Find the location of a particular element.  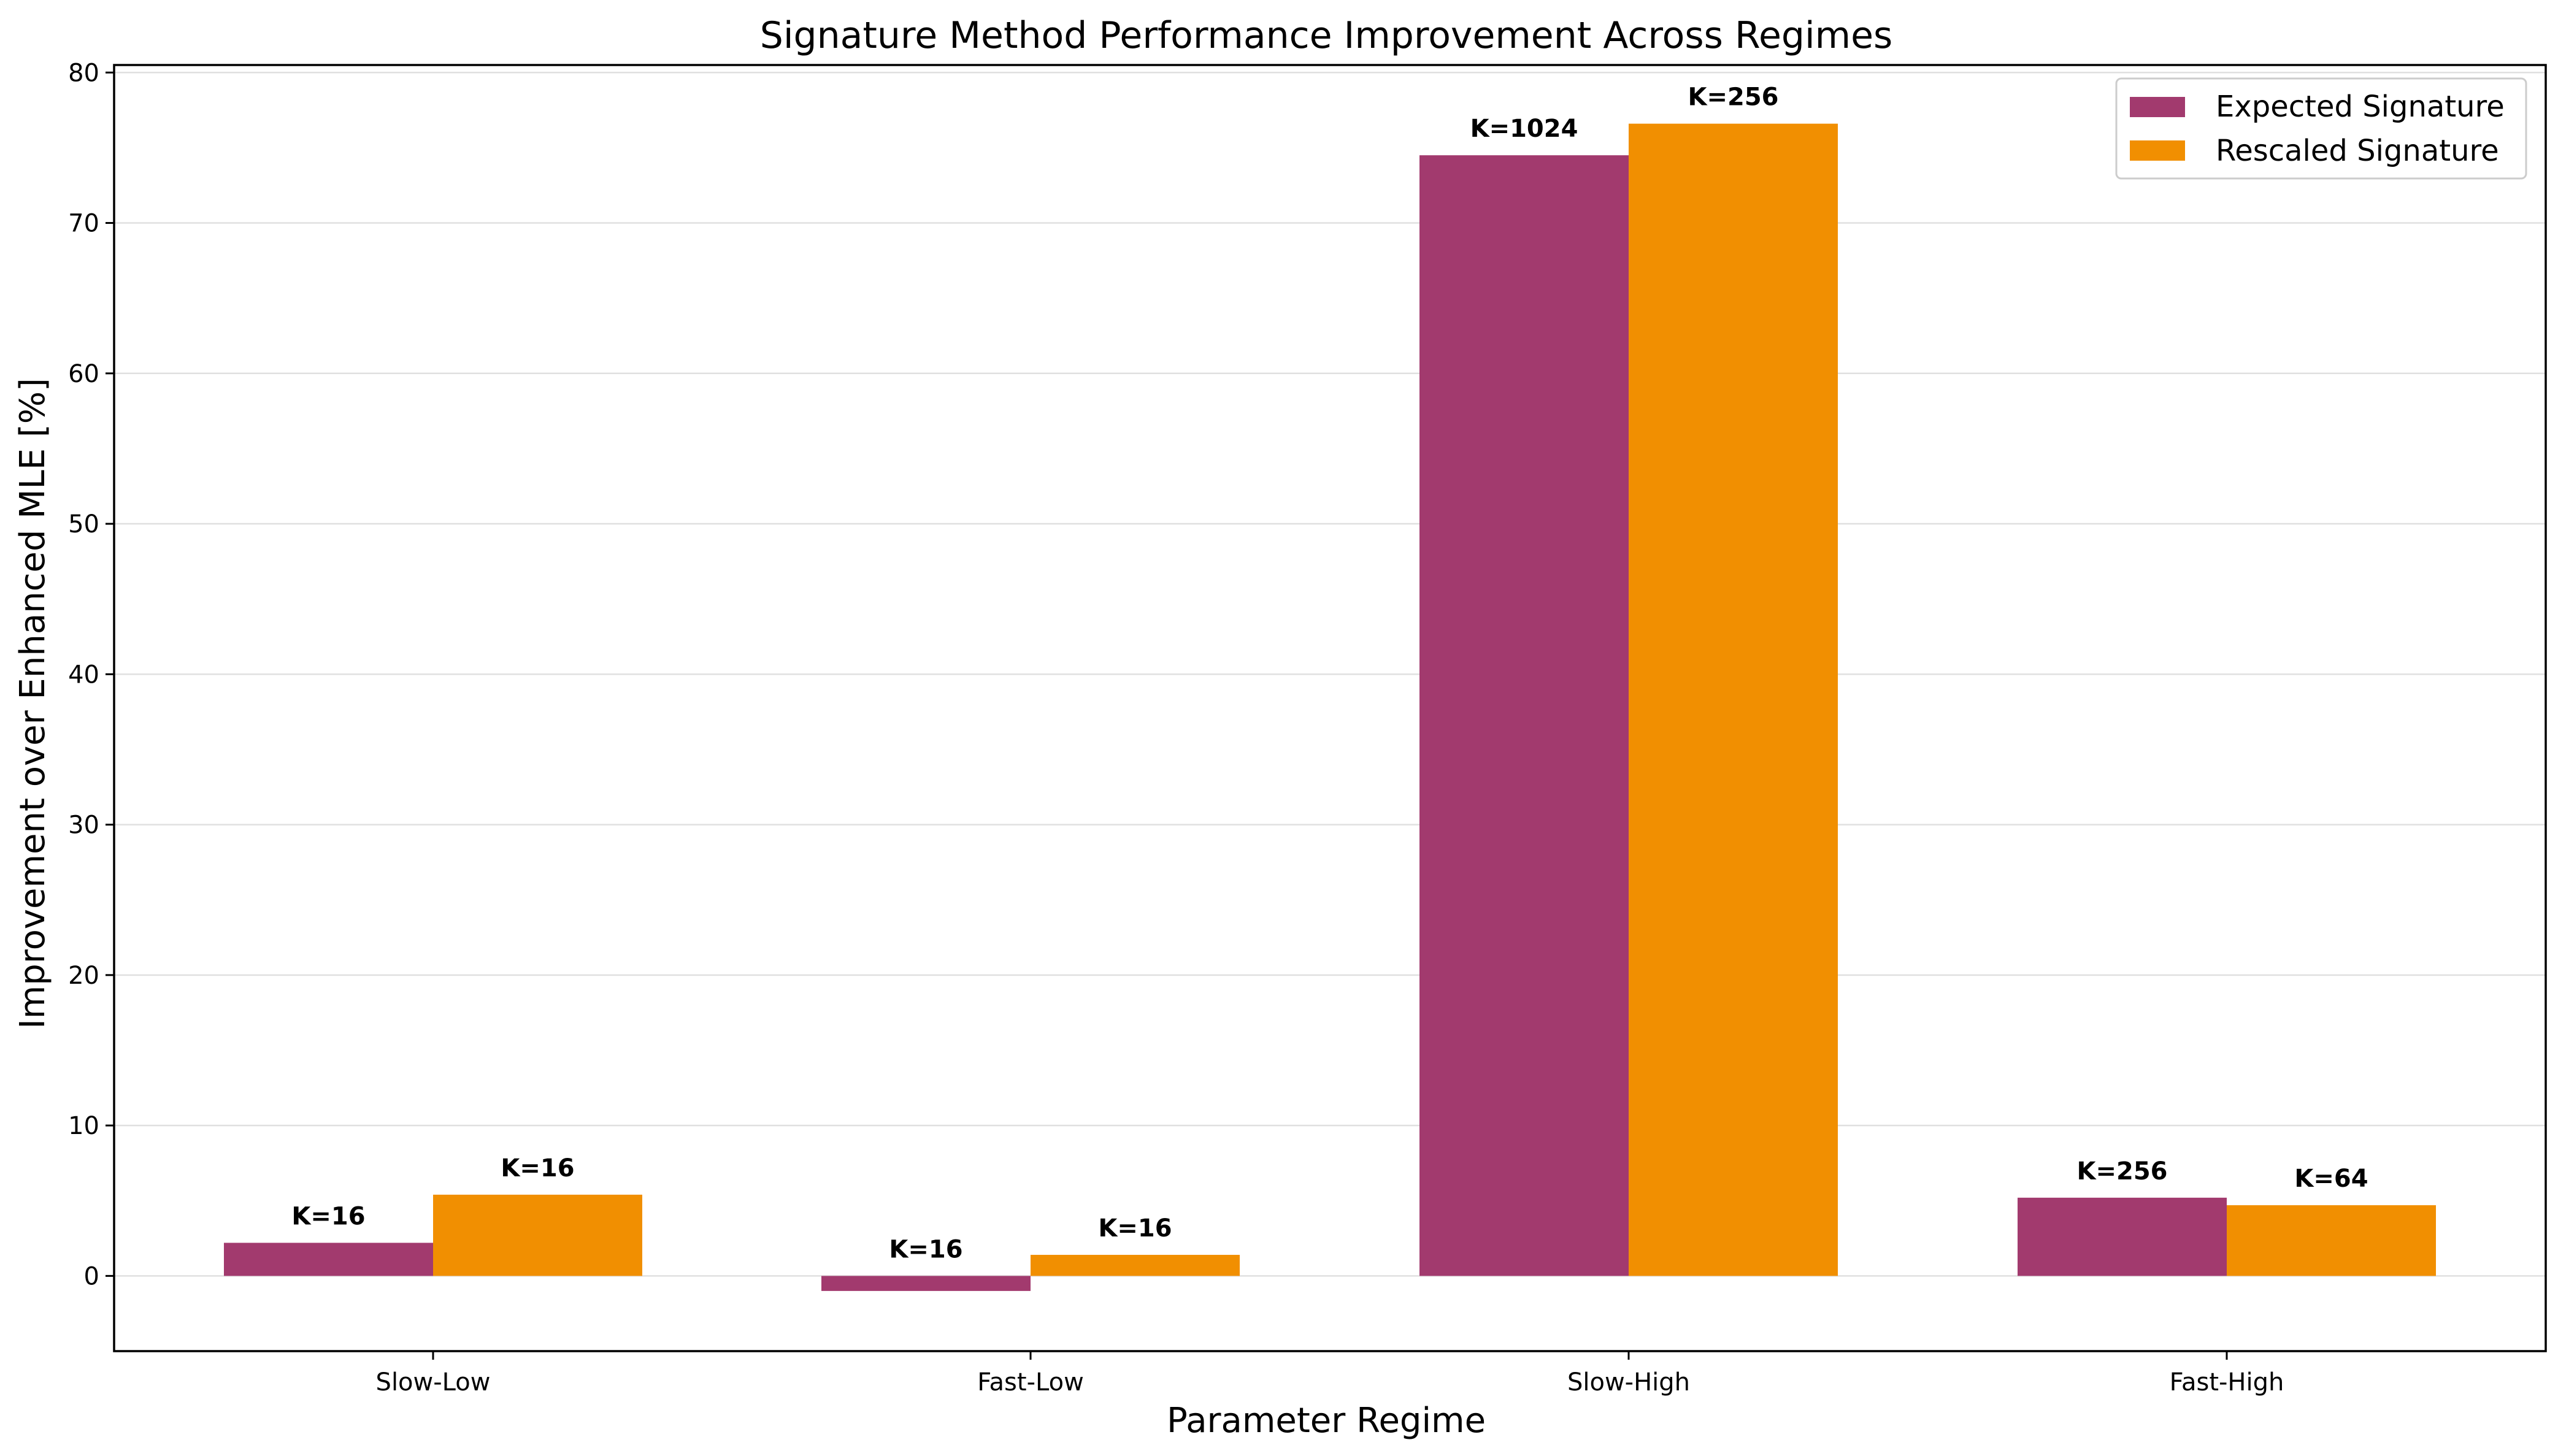

y-tick-label: 40 is located at coordinates (83, 675).